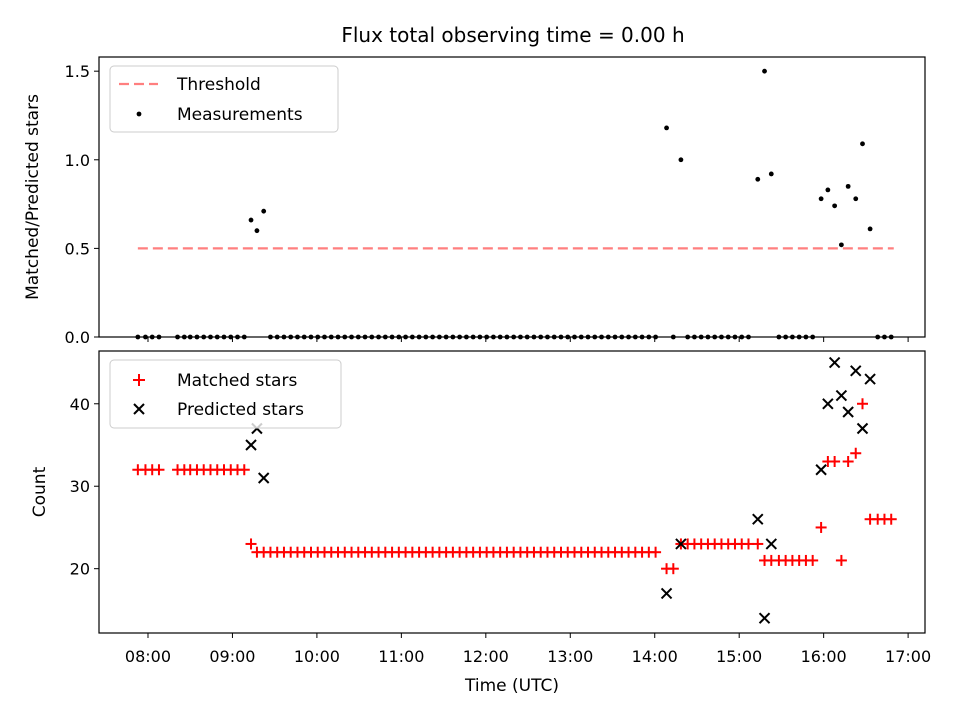 Image resolution: width=960 pixels, height=720 pixels. Describe the element at coordinates (511, 686) in the screenshot. I see `x-axis-label: Time (UTC)` at that location.